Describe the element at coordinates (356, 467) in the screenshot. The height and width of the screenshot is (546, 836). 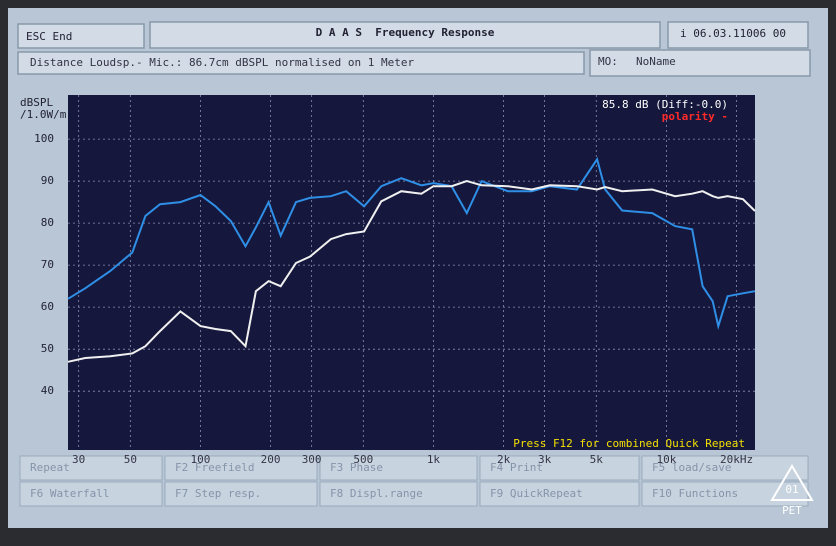
I see `softkey-label: F3 Phase` at that location.